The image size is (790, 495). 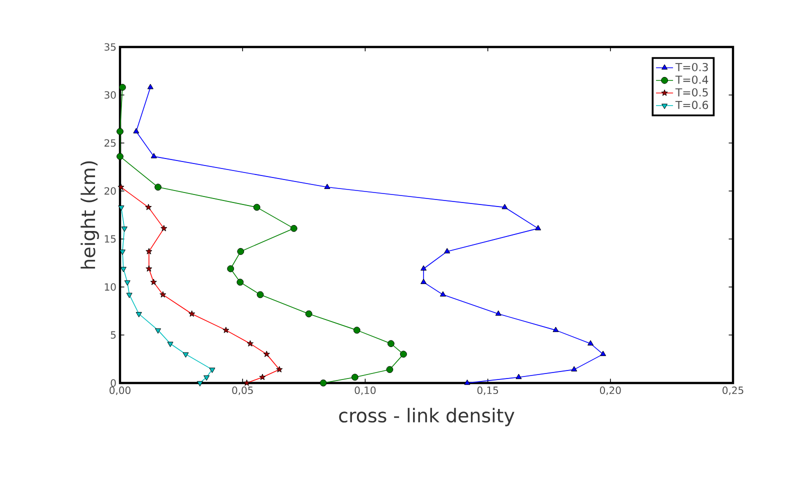 What do you see at coordinates (242, 391) in the screenshot?
I see `x-tick-label: 0,05` at bounding box center [242, 391].